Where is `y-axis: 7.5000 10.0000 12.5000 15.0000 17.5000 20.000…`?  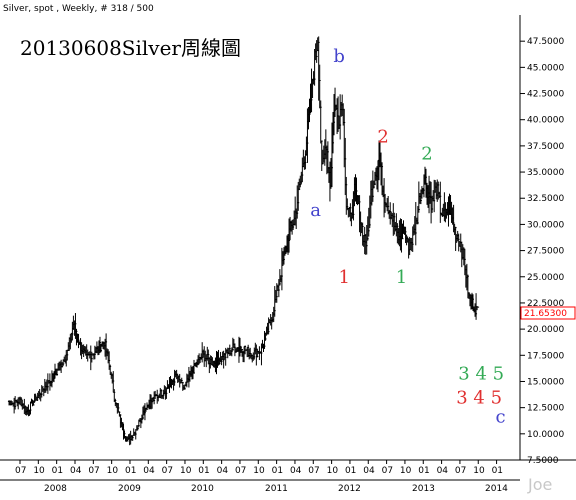
y-axis: 7.5000 10.0000 12.5000 15.0000 17.5000 20.000… is located at coordinates (542, 251).